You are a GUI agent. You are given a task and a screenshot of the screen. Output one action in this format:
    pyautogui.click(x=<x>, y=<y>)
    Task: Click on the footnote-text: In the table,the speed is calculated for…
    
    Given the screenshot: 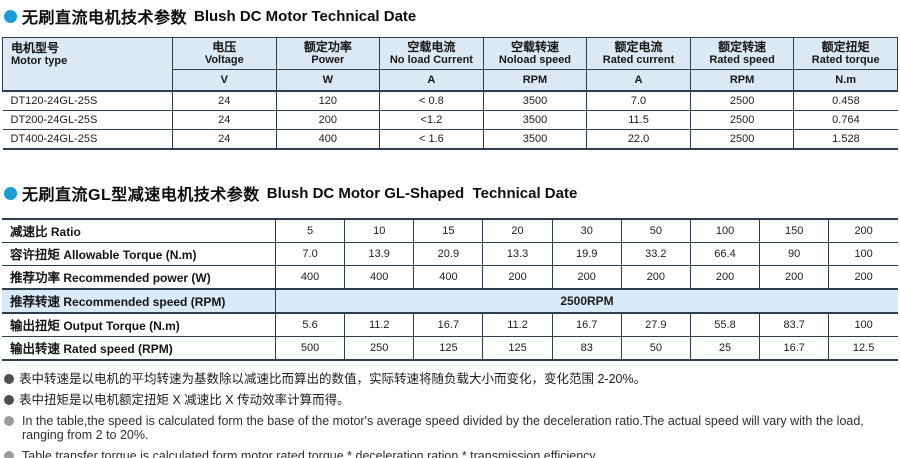 What is the action you would take?
    pyautogui.click(x=443, y=428)
    